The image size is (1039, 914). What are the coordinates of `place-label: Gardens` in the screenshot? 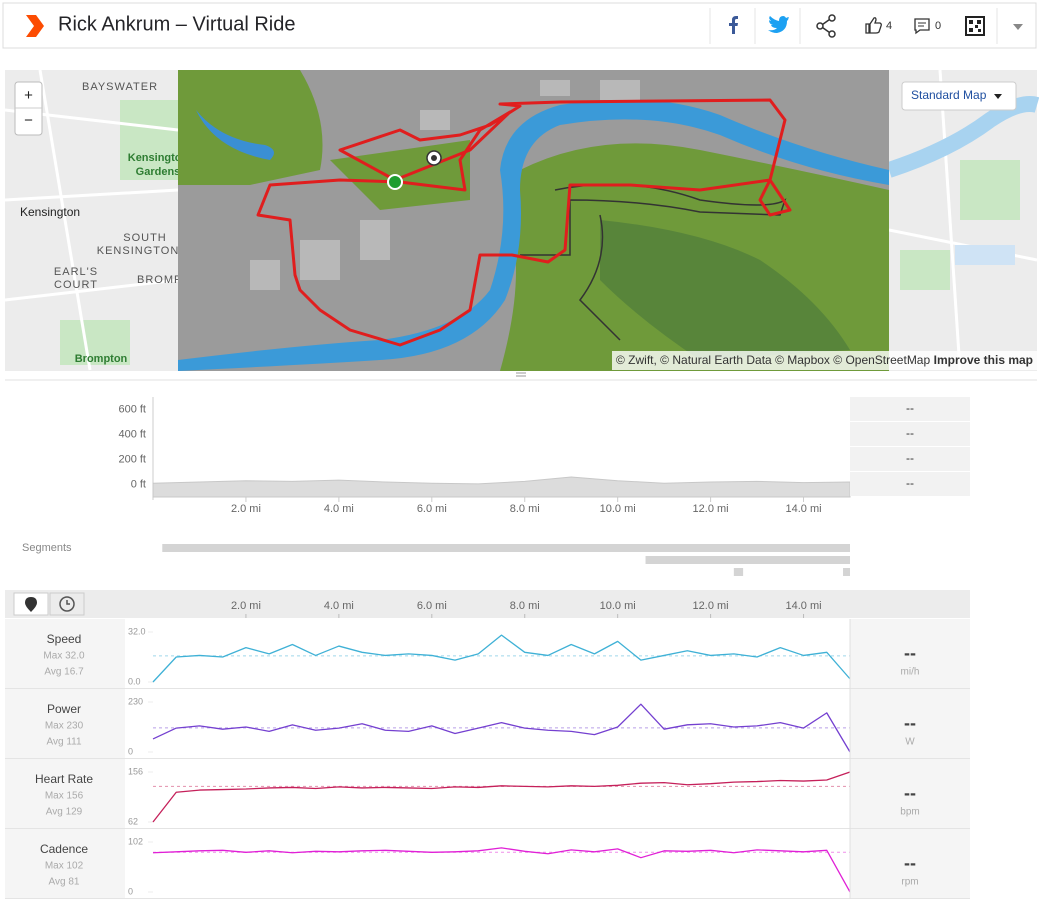 It's located at (158, 172).